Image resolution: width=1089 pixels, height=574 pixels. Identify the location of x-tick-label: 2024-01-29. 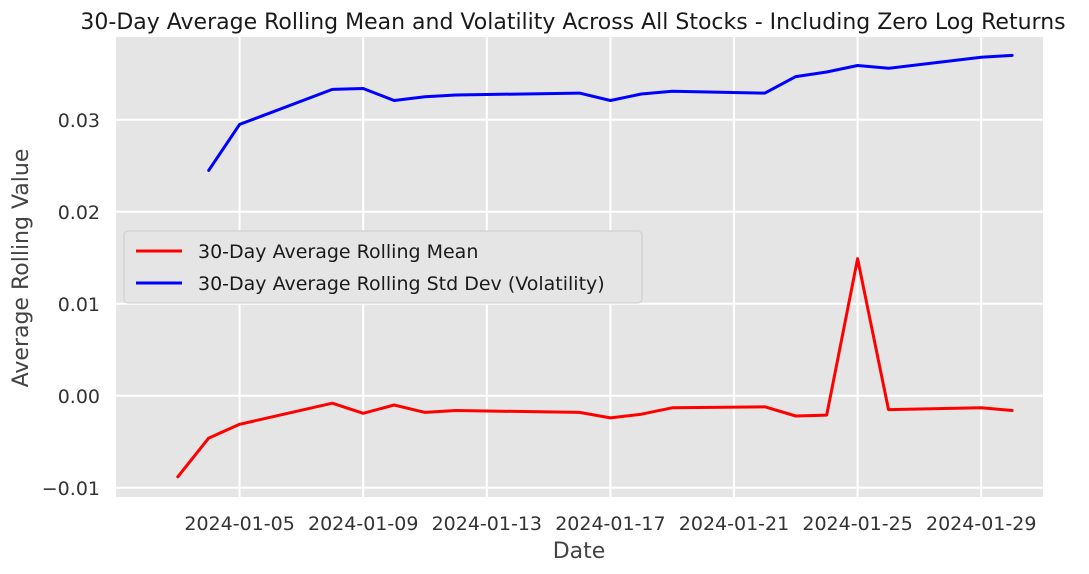
(981, 524).